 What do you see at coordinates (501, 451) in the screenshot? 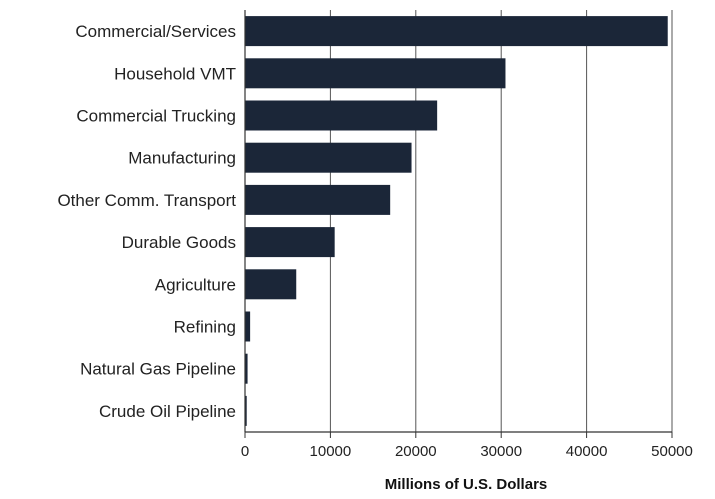
I see `x-tick-label: 30000` at bounding box center [501, 451].